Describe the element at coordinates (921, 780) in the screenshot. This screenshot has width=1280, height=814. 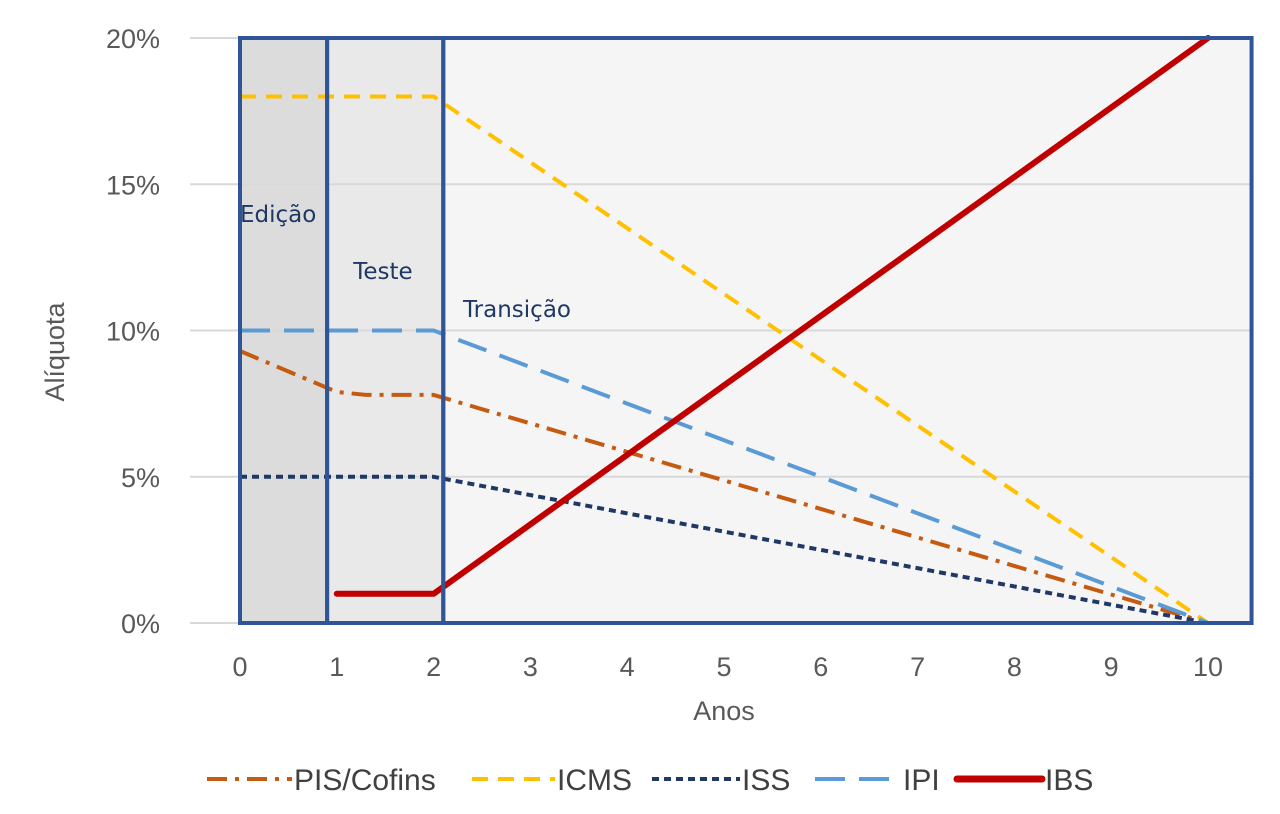
I see `legend-label: IPI` at that location.